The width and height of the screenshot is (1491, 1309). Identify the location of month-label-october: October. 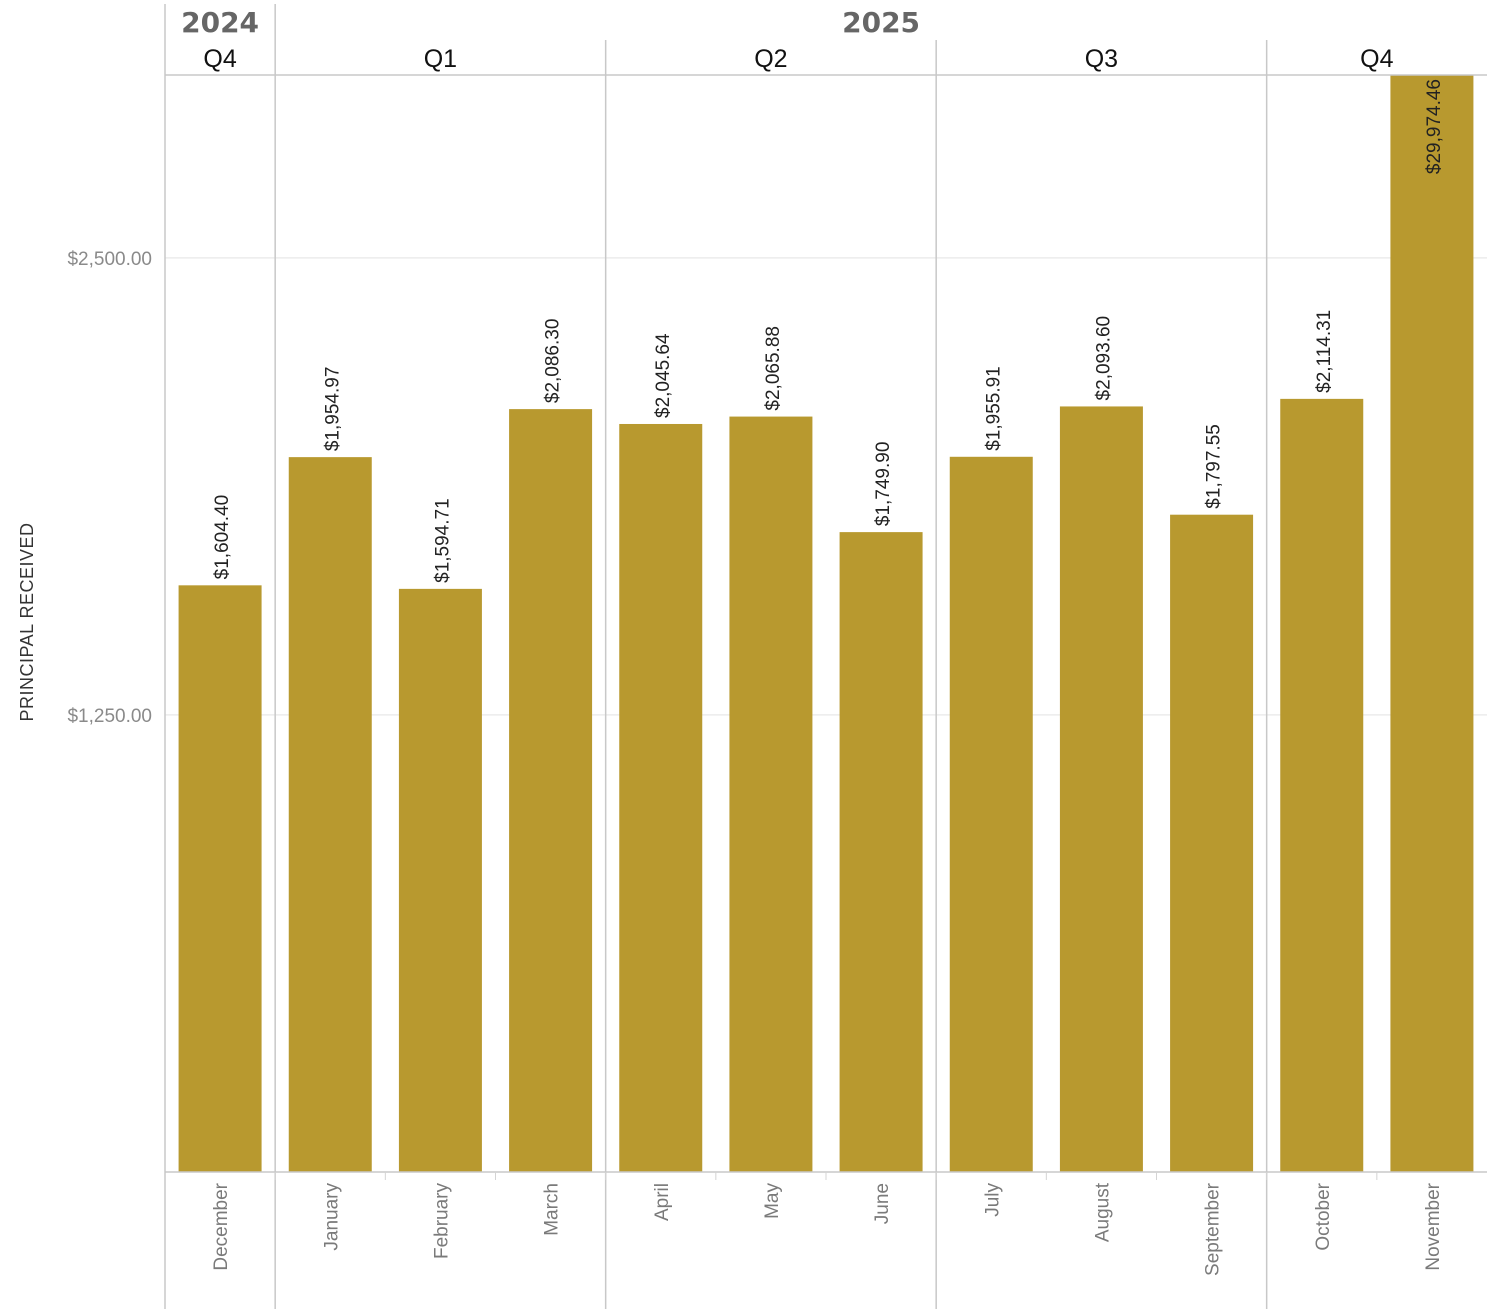
(1323, 1216).